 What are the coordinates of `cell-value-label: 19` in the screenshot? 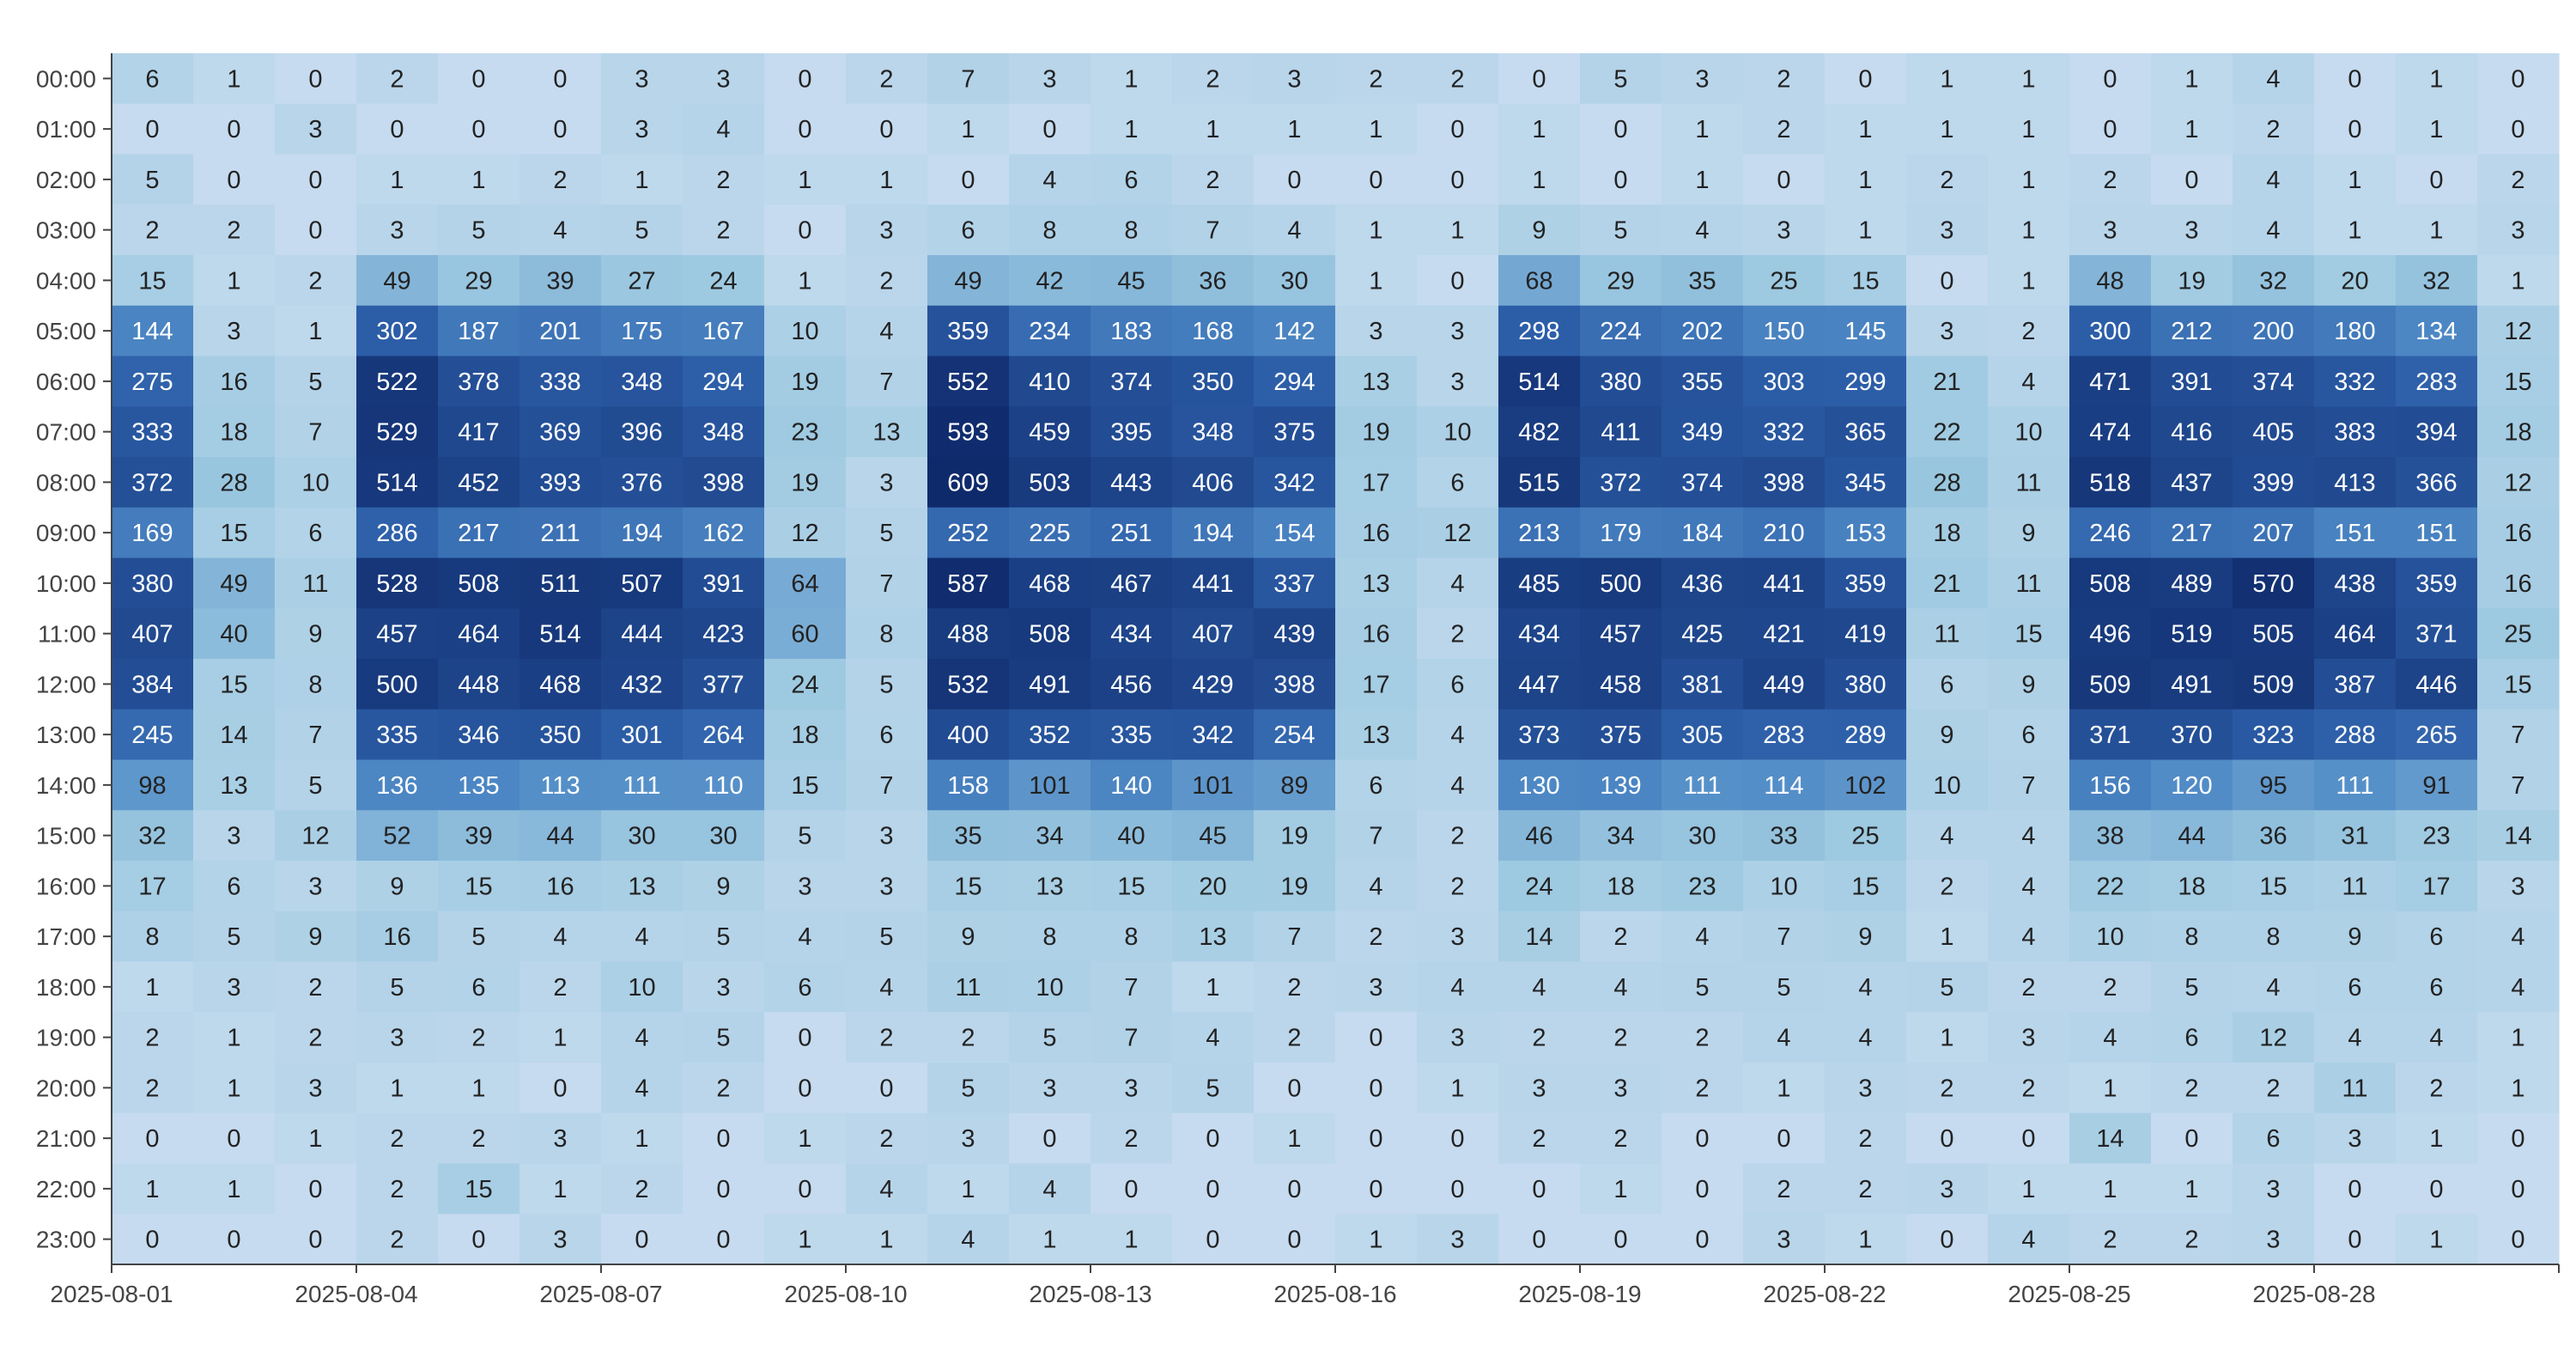 It's located at (1294, 836).